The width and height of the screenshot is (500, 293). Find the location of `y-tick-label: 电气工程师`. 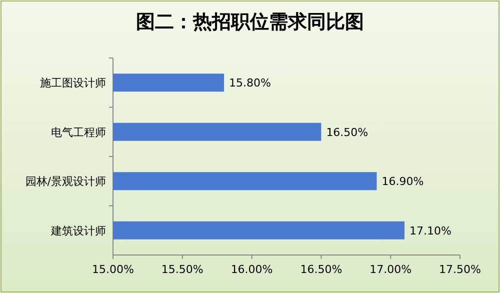

y-tick-label: 电气工程师 is located at coordinates (78, 132).